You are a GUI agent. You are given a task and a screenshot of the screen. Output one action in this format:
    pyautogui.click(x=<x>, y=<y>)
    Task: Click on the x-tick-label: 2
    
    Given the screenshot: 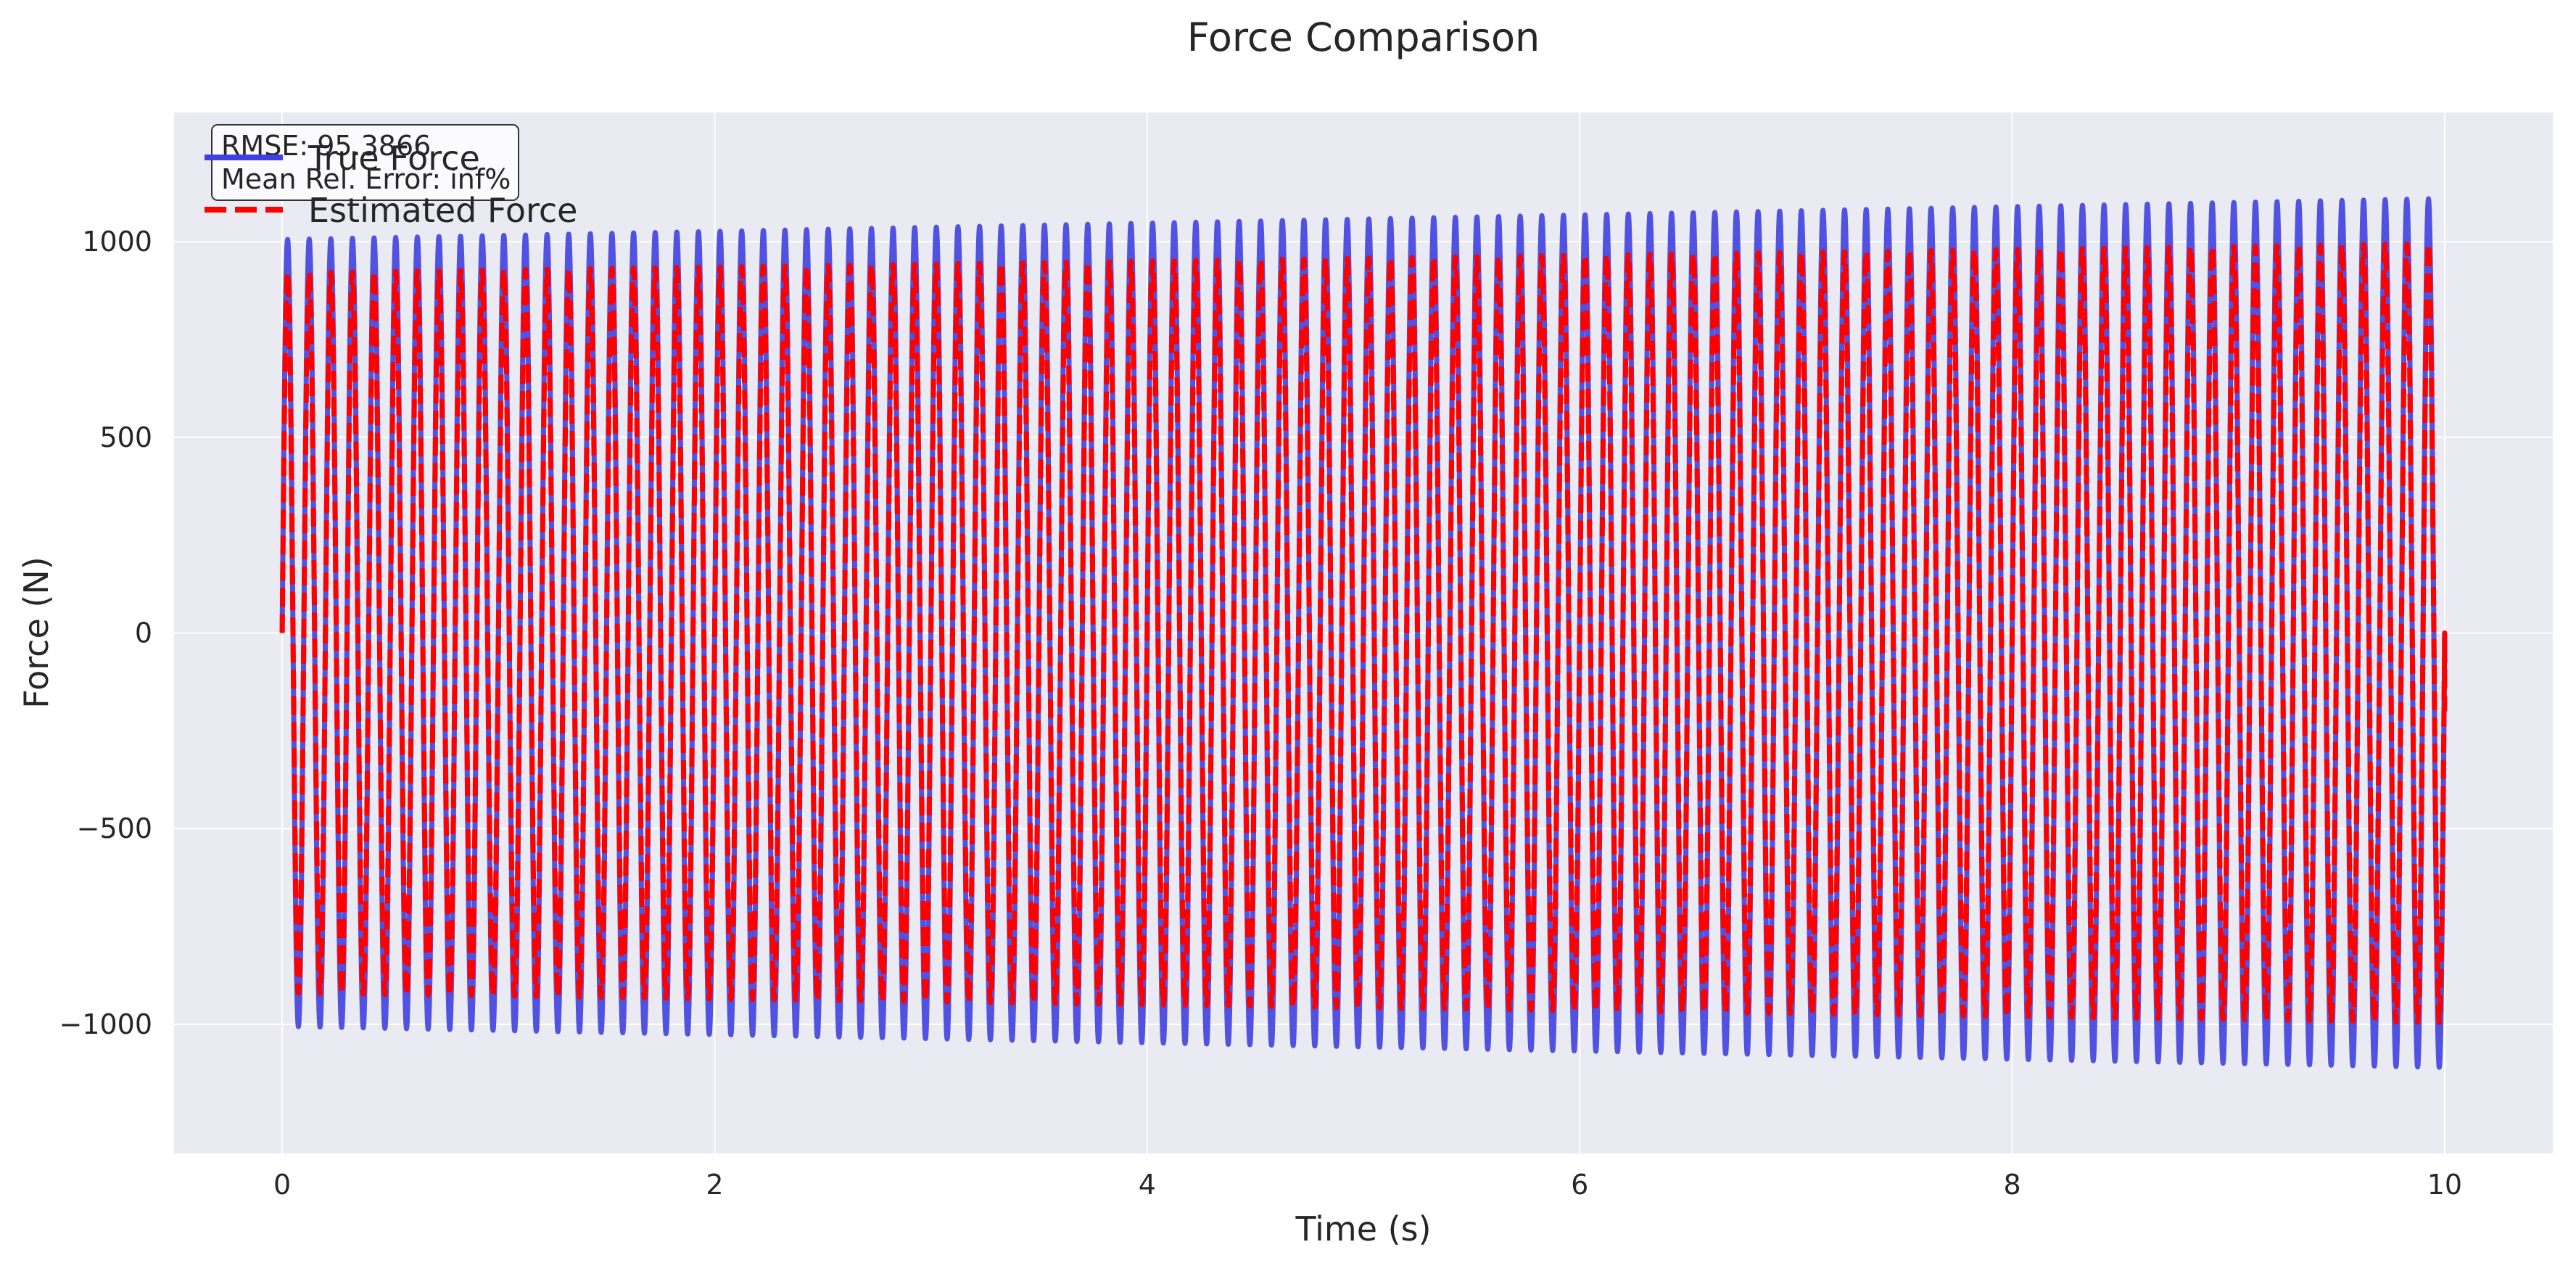 What is the action you would take?
    pyautogui.click(x=714, y=1185)
    